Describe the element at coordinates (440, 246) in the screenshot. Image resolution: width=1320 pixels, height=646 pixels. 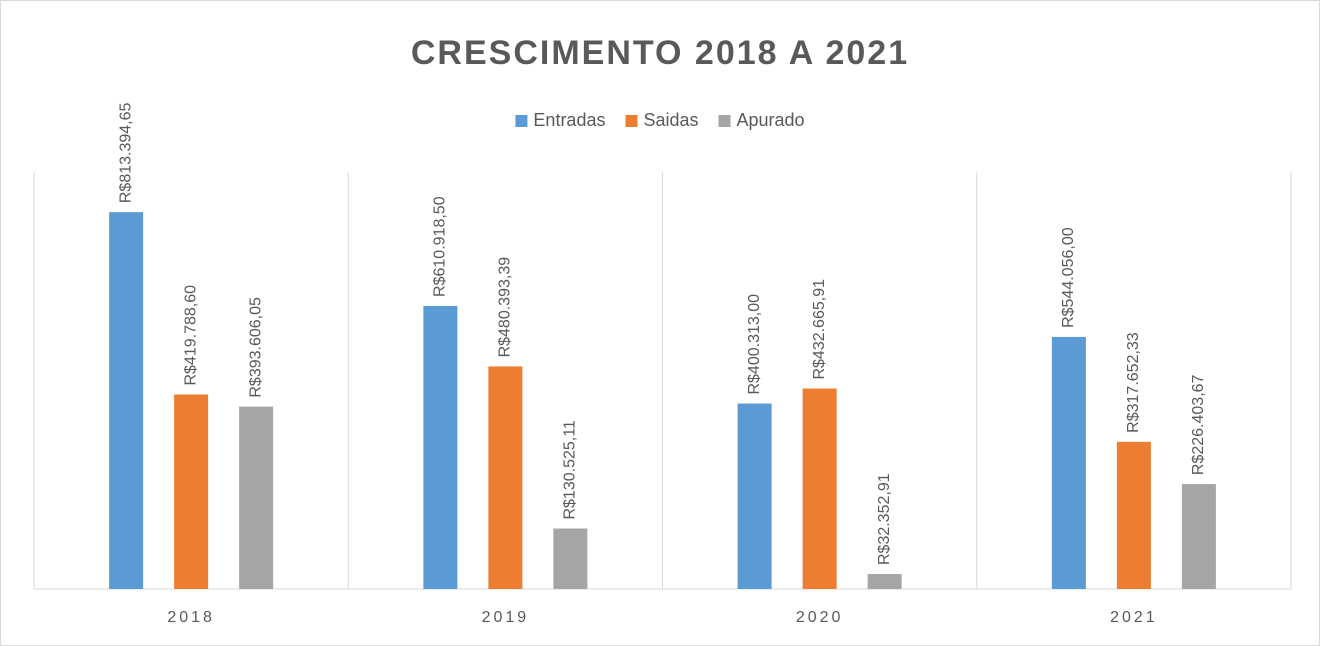
I see `data-label: R$610.918,50` at that location.